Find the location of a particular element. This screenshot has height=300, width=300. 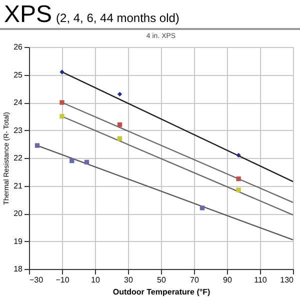

y-tick-label: 18 is located at coordinates (19, 269).